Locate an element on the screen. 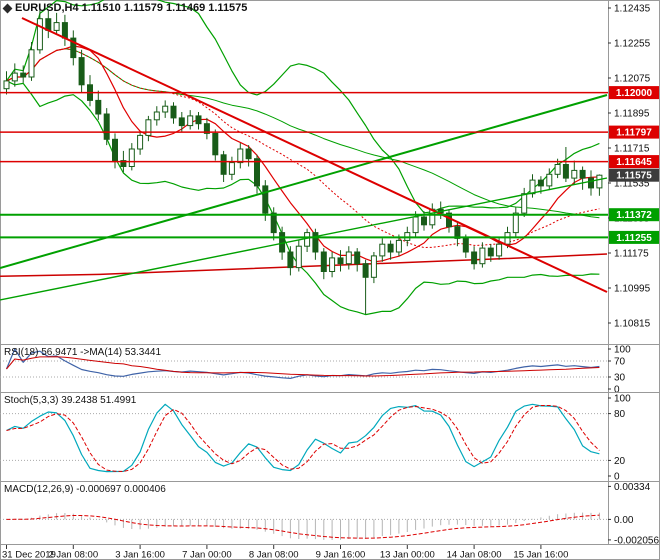 The height and width of the screenshot is (560, 660). stoch-signal-line is located at coordinates (303, 438).